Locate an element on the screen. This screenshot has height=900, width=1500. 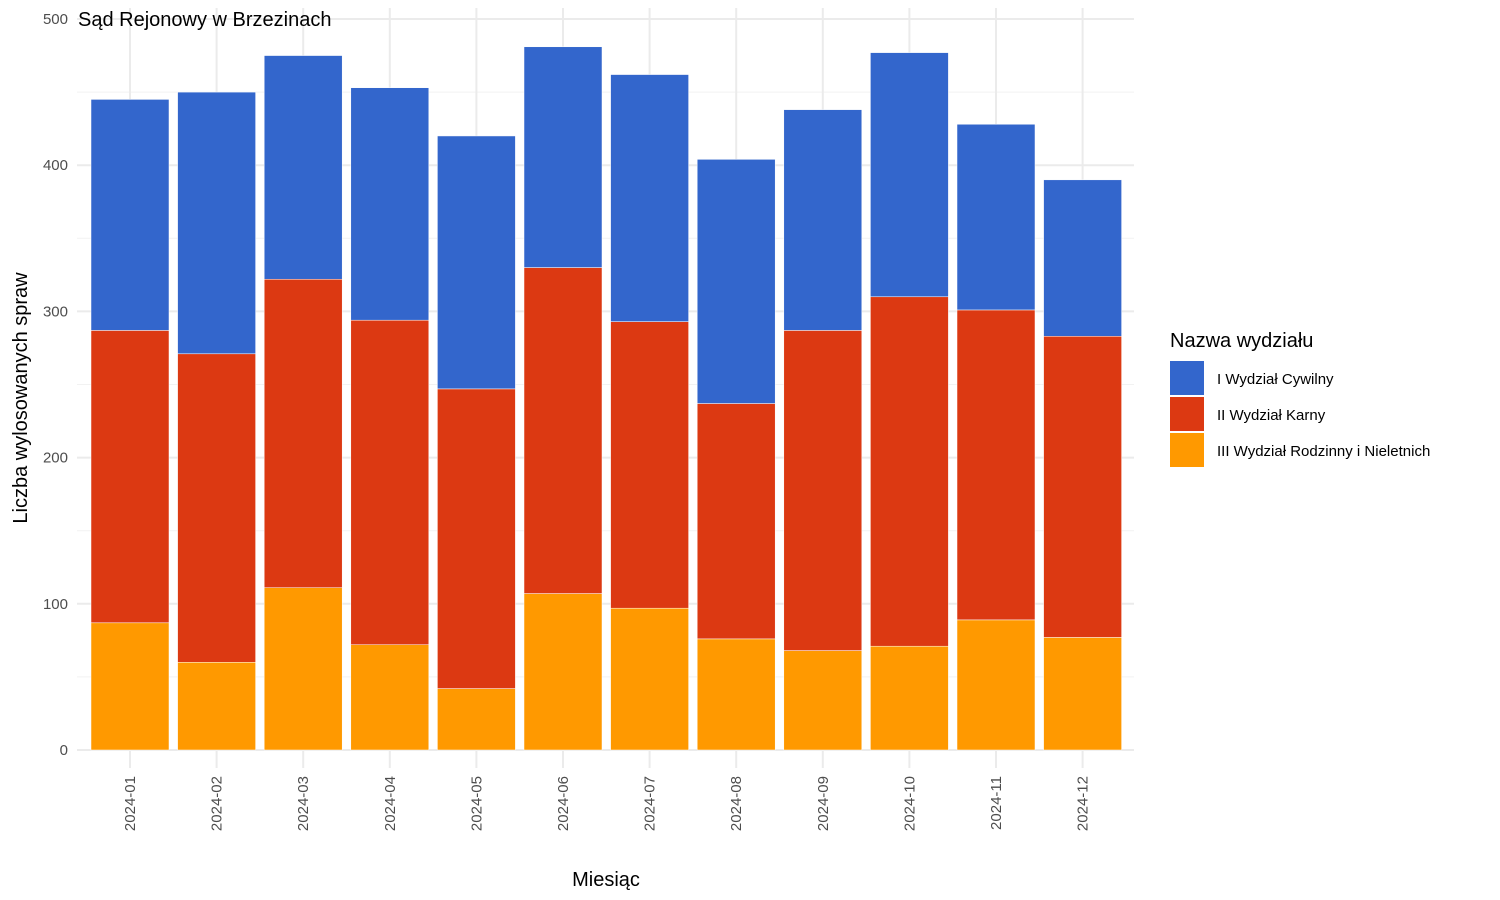
x-tick-label: 2024-07 is located at coordinates (650, 803).